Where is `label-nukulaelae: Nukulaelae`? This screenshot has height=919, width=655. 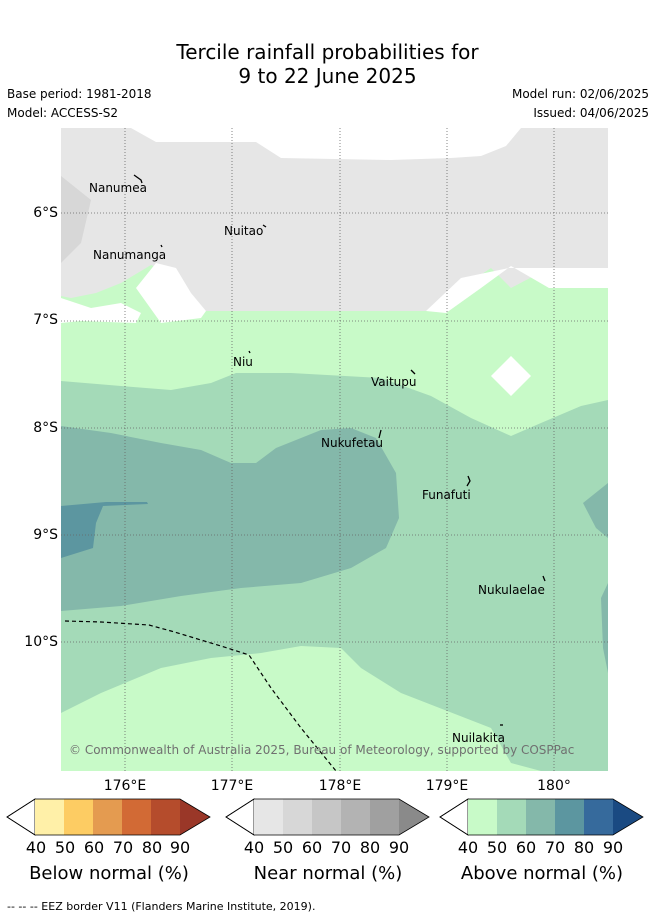 label-nukulaelae: Nukulaelae is located at coordinates (511, 590).